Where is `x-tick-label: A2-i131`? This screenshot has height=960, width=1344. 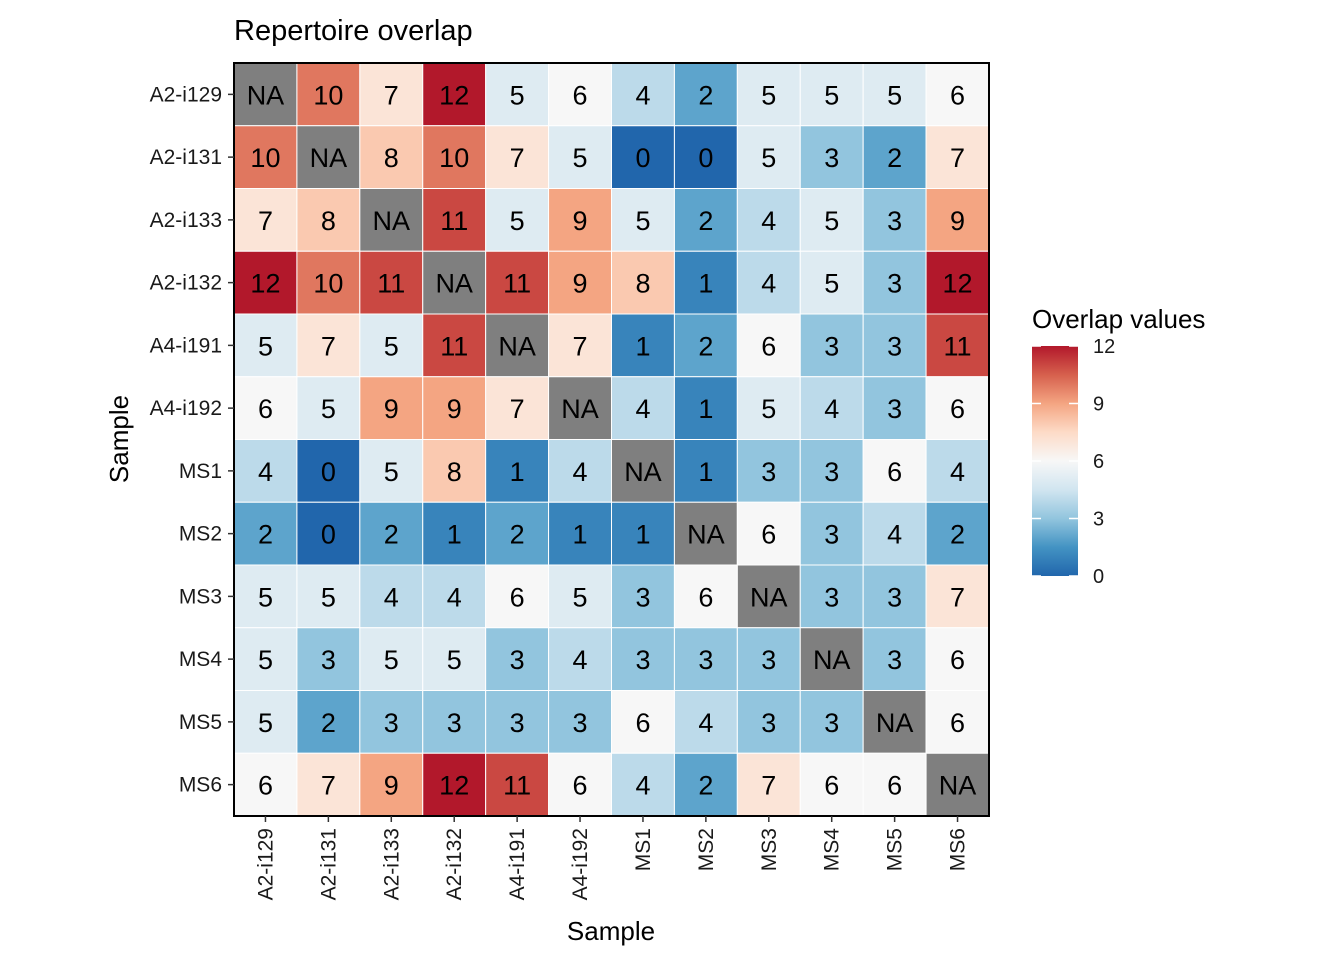 x-tick-label: A2-i131 is located at coordinates (328, 864).